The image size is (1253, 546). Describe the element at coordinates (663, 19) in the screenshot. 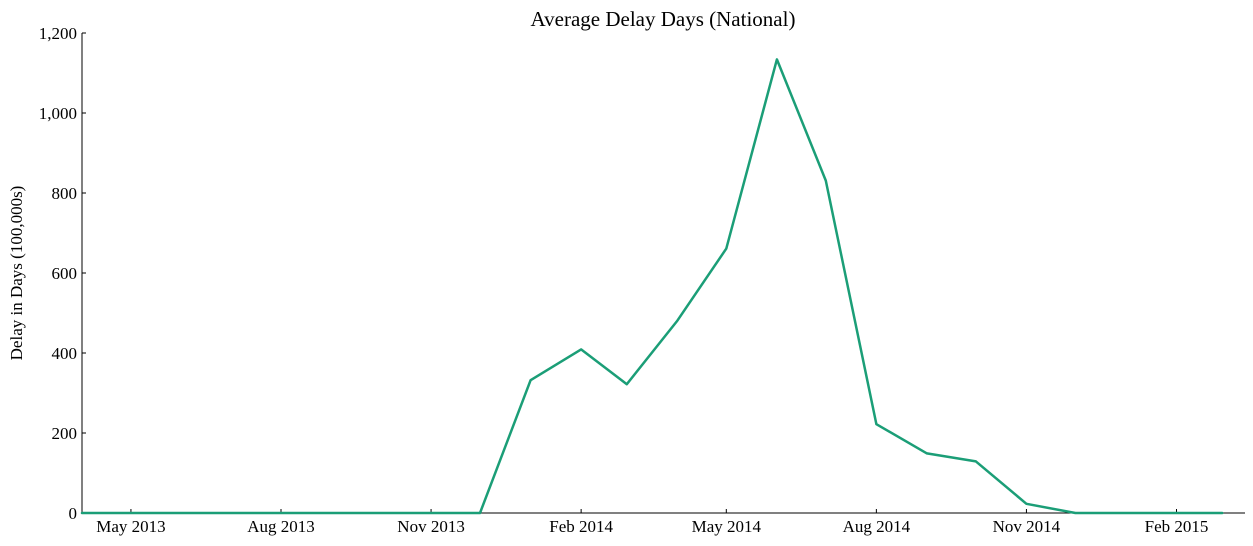

I see `chart-title: Average Delay Days (National)` at that location.